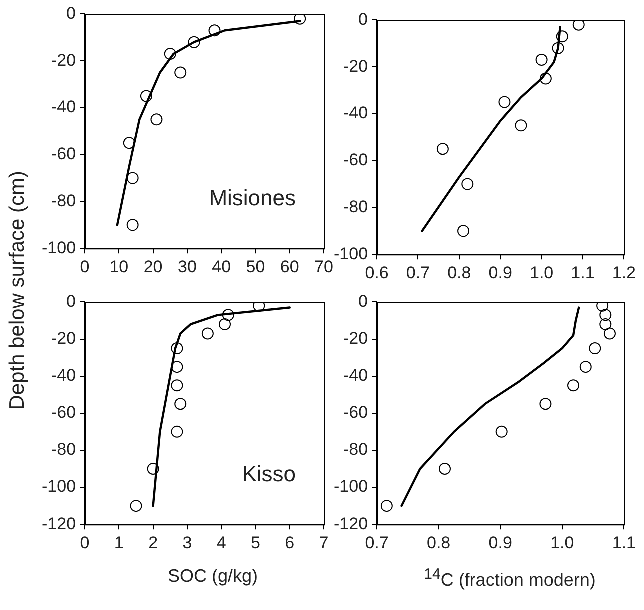 This screenshot has width=644, height=610. Describe the element at coordinates (324, 266) in the screenshot. I see `x-tick-label: 70` at that location.